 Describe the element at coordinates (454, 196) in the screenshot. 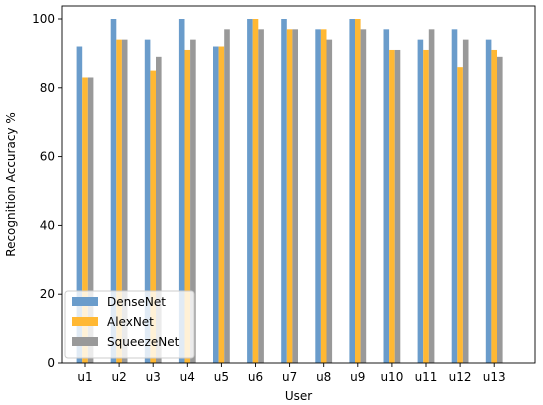

I see `bar-densenet-u12` at that location.